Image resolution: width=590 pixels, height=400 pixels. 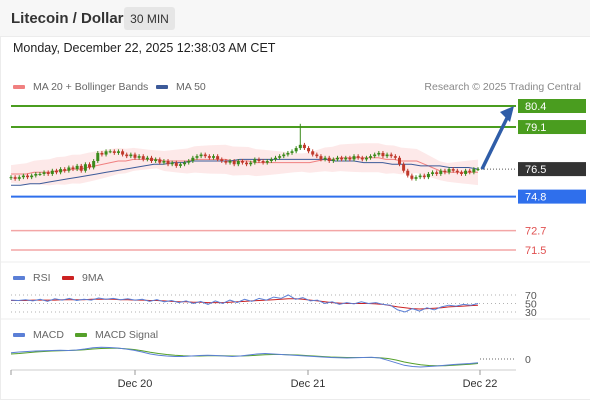 I want to click on pivot-label-box, so click(x=552, y=196).